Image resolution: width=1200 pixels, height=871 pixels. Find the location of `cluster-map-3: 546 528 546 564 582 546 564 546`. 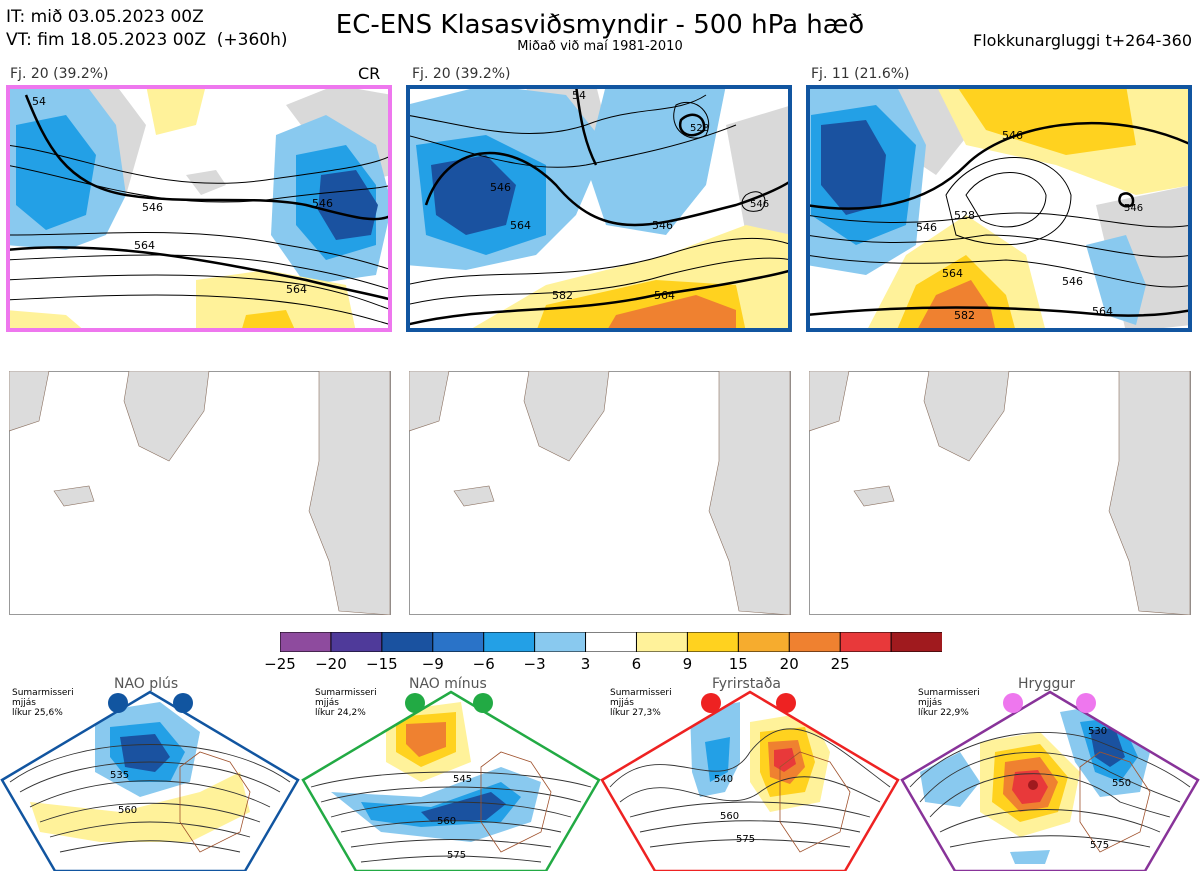

cluster-map-3: 546 528 546 564 582 546 564 546 is located at coordinates (999, 208).